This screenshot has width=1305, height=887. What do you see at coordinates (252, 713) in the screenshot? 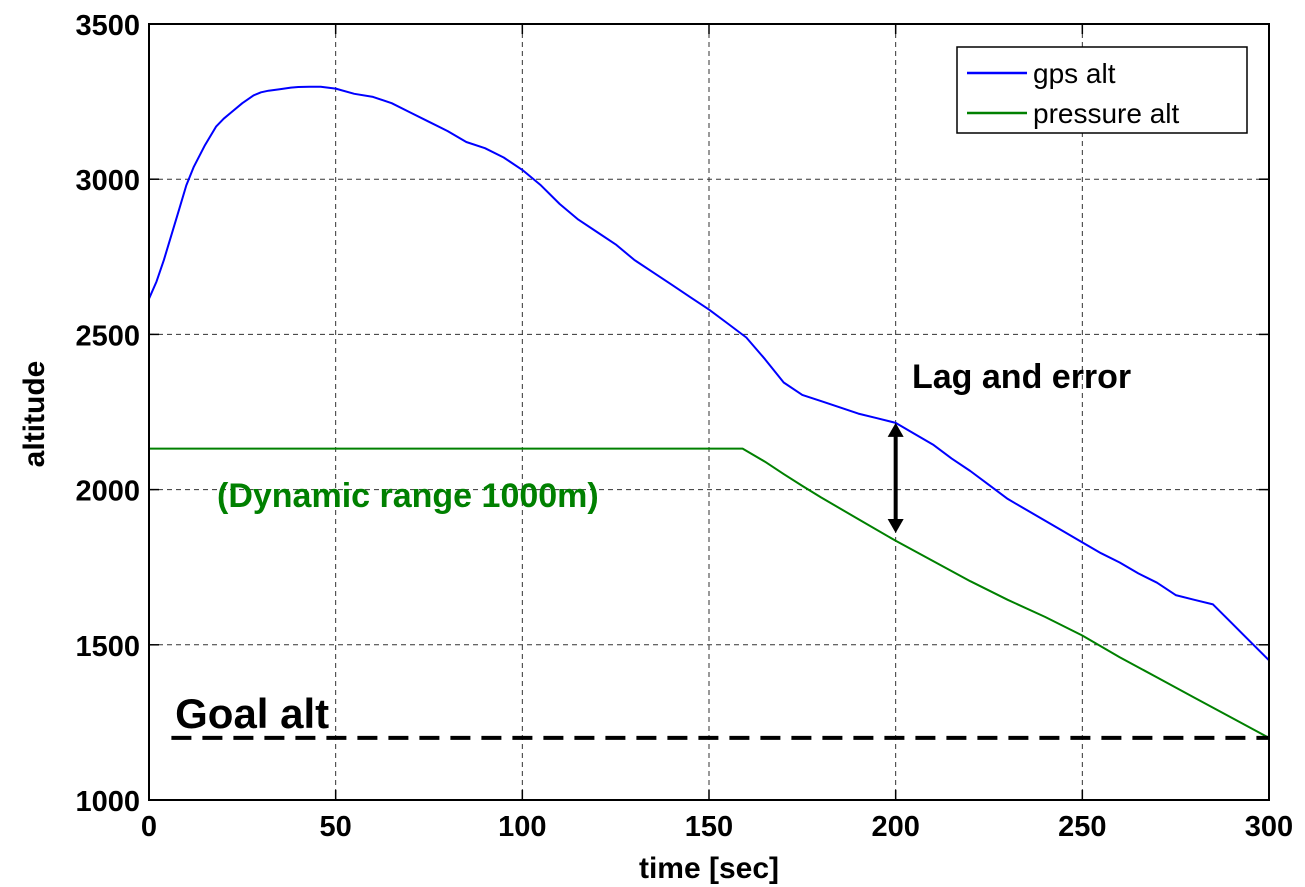
I see `goal-alt-label: Goal alt` at bounding box center [252, 713].